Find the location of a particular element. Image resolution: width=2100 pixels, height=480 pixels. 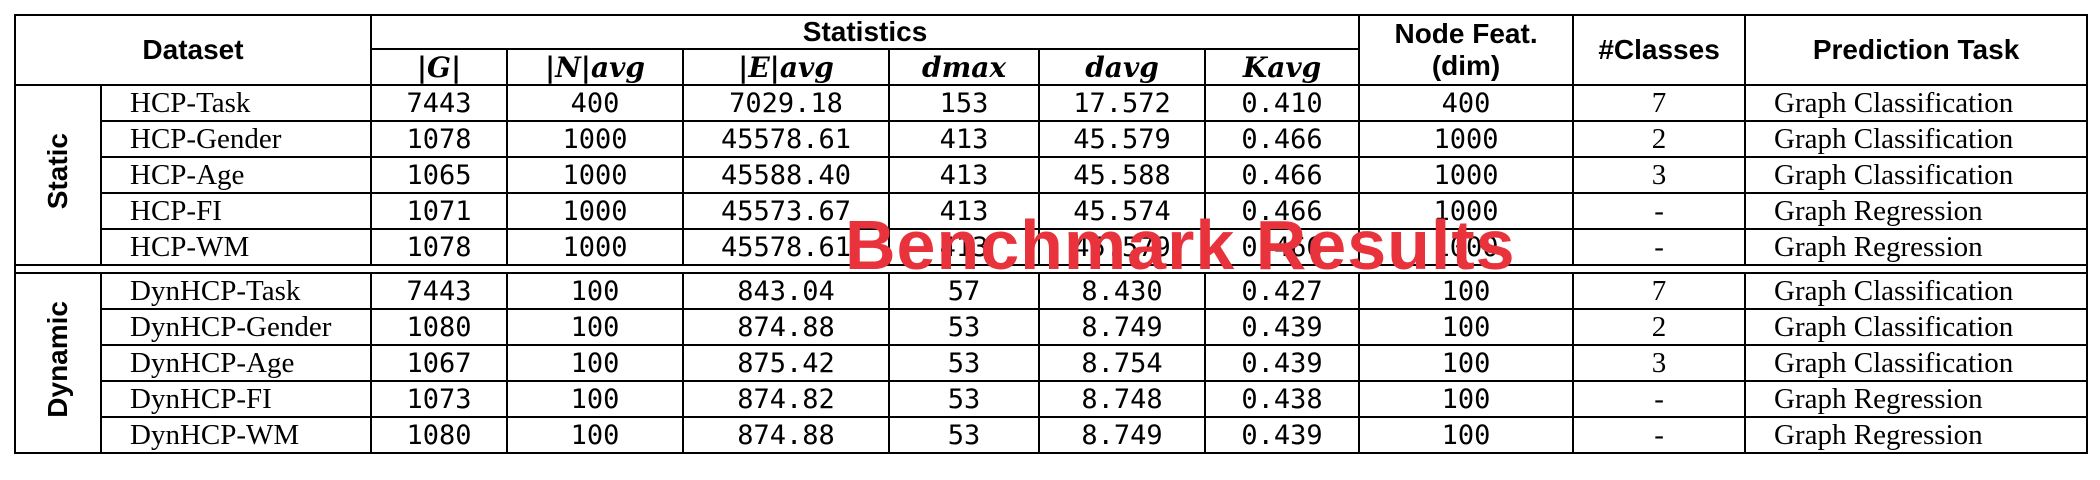

header-stat-kavg: Kavg is located at coordinates (1282, 67).